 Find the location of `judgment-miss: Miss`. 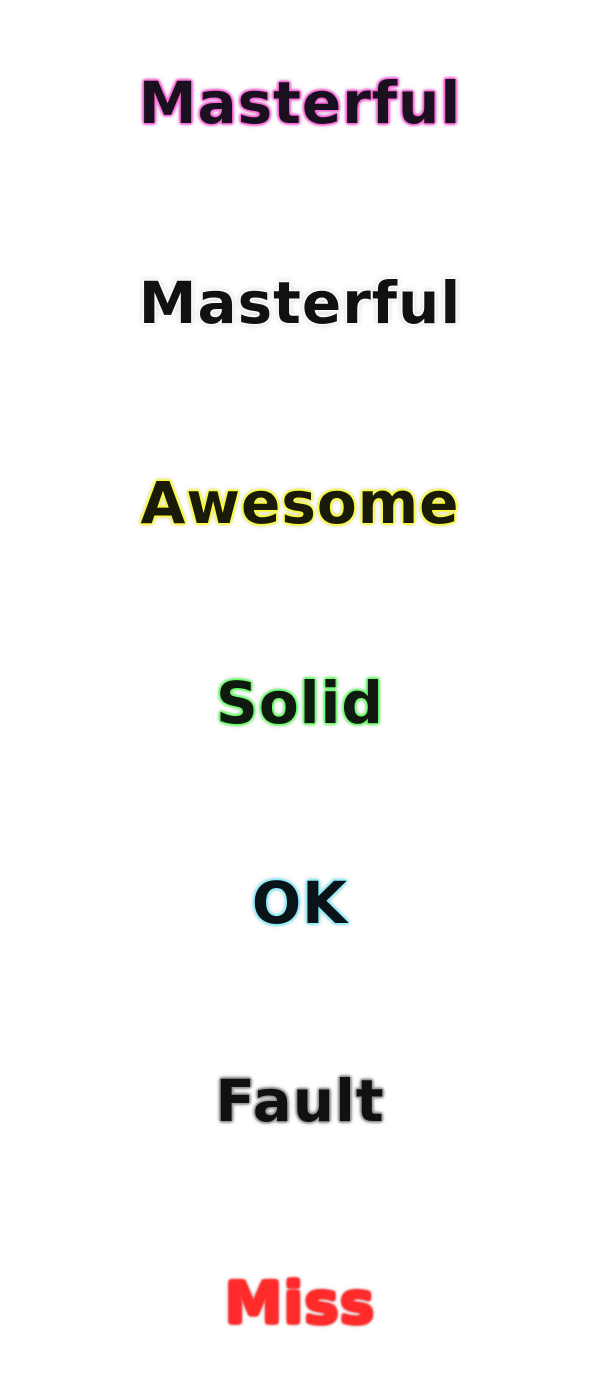

judgment-miss: Miss is located at coordinates (300, 1303).